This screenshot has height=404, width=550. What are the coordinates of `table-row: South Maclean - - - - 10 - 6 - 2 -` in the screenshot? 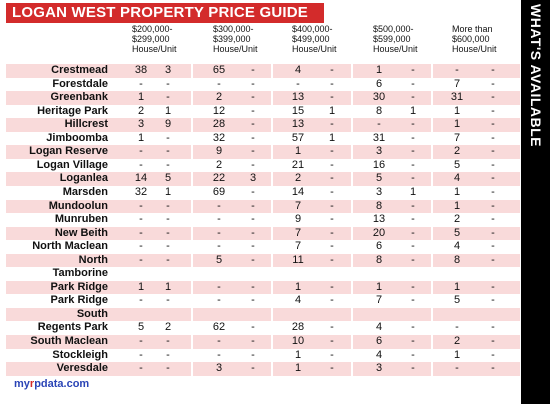 It's located at (263, 342).